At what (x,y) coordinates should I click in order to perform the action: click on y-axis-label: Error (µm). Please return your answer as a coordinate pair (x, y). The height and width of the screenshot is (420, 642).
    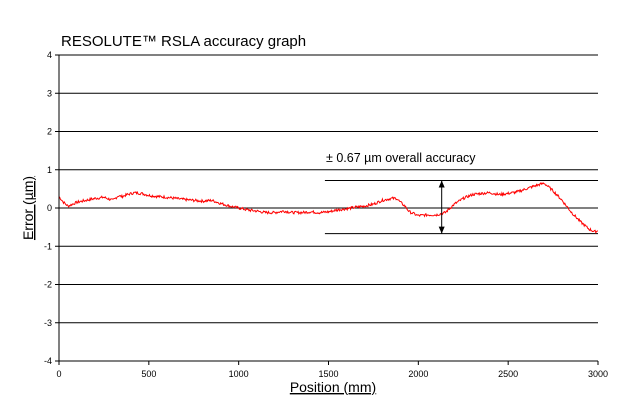
    Looking at the image, I should click on (28, 208).